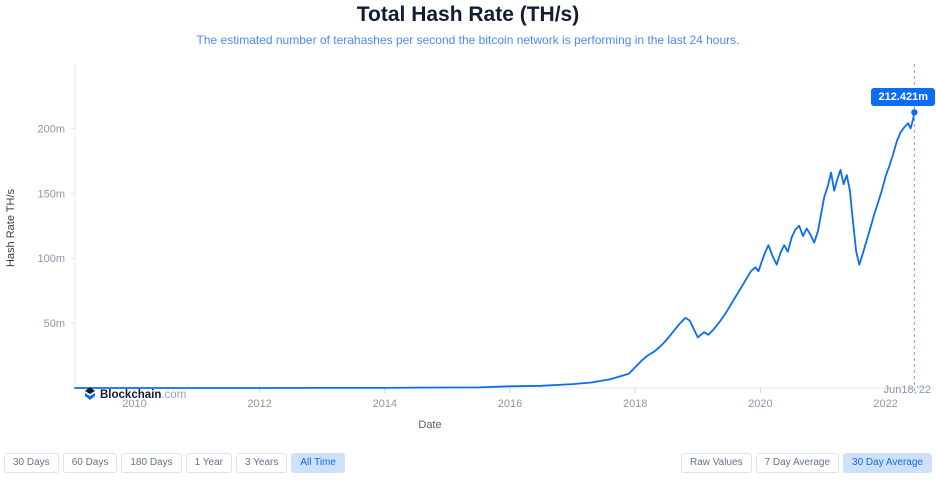  What do you see at coordinates (385, 404) in the screenshot?
I see `x-tick-label: 2014` at bounding box center [385, 404].